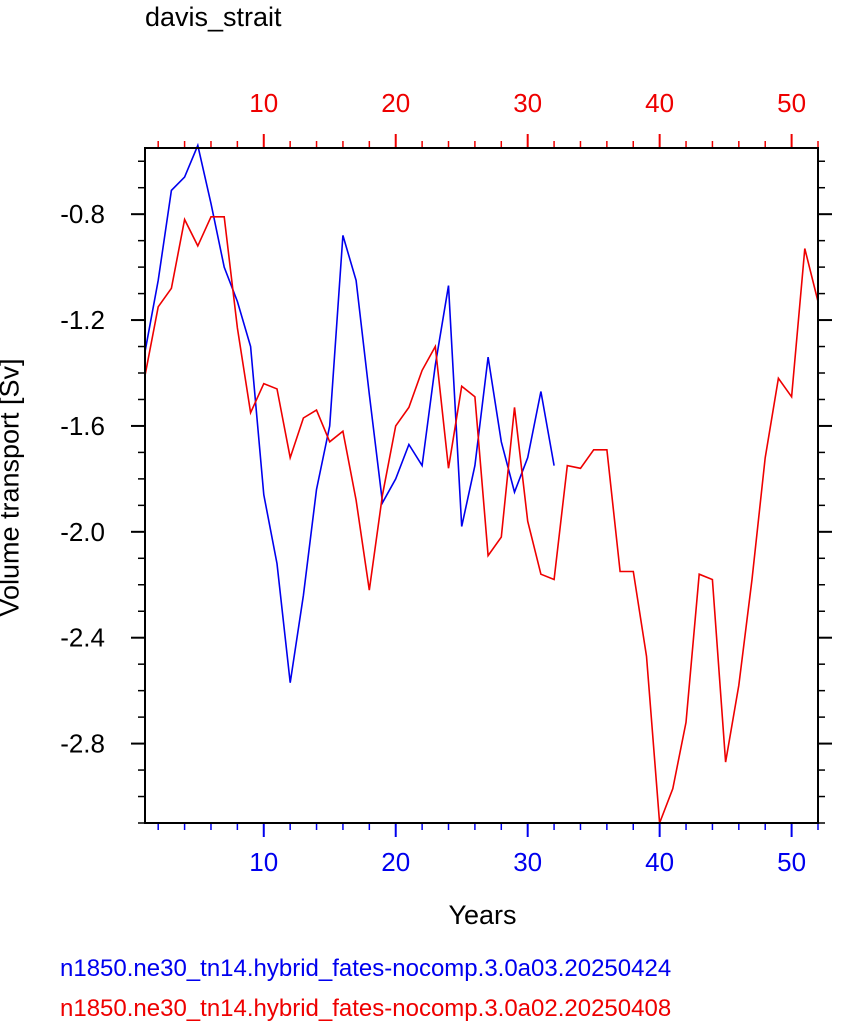  I want to click on y-tick-label: -1.6, so click(82, 426).